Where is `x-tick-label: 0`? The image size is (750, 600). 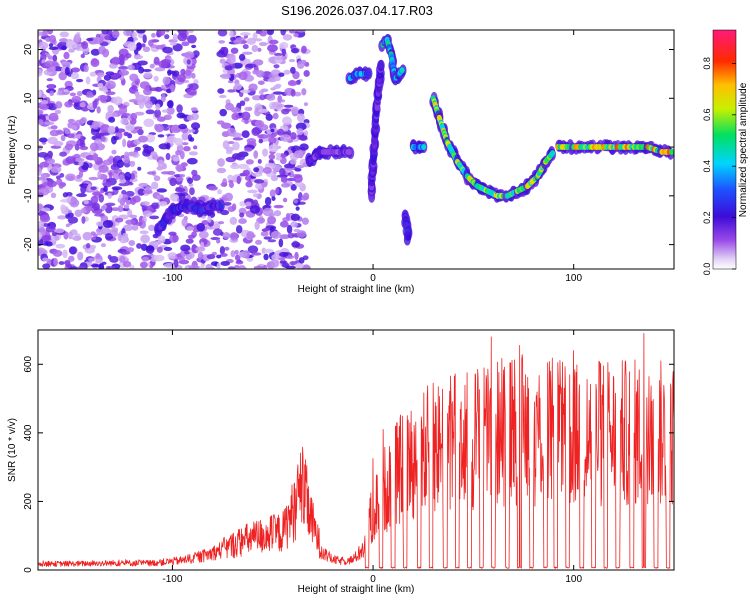 x-tick-label: 0 is located at coordinates (373, 278).